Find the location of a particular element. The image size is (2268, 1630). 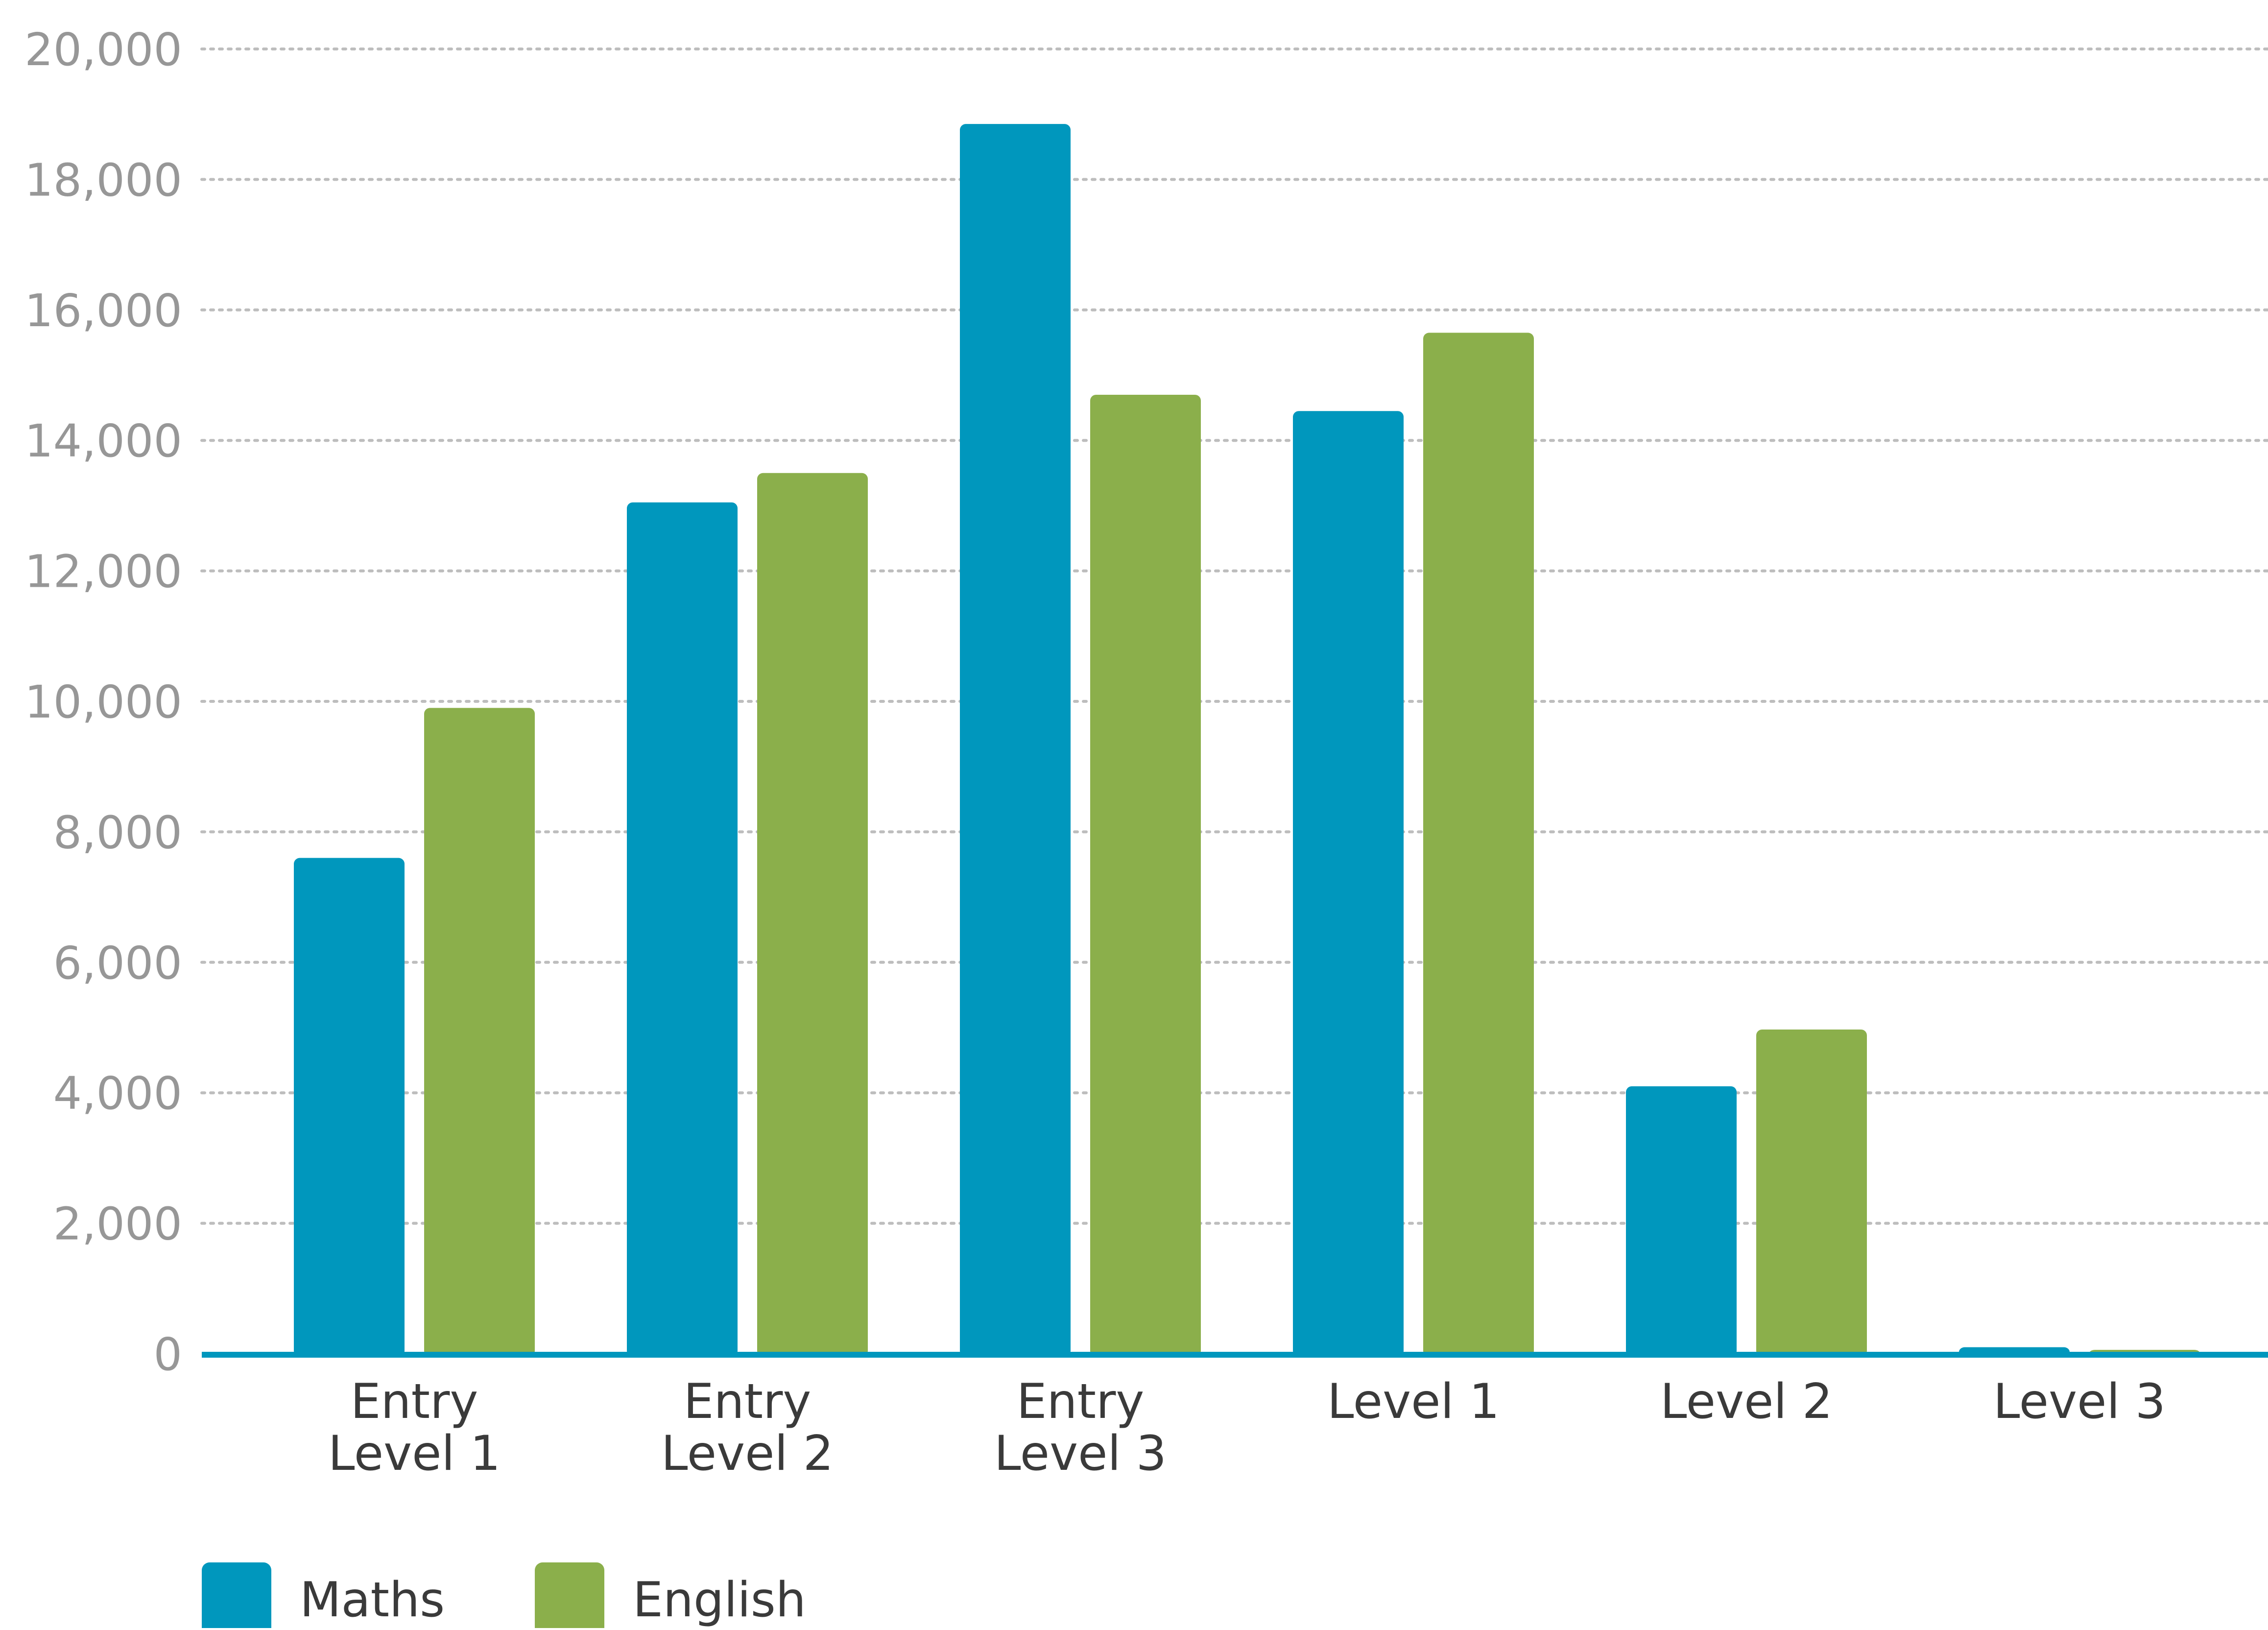

y-tick-label: 12,000 is located at coordinates (103, 572).